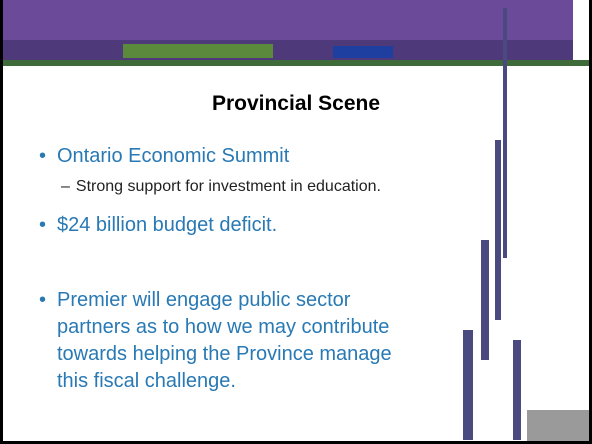 The image size is (592, 444). Describe the element at coordinates (288, 20) in the screenshot. I see `banner-band` at that location.